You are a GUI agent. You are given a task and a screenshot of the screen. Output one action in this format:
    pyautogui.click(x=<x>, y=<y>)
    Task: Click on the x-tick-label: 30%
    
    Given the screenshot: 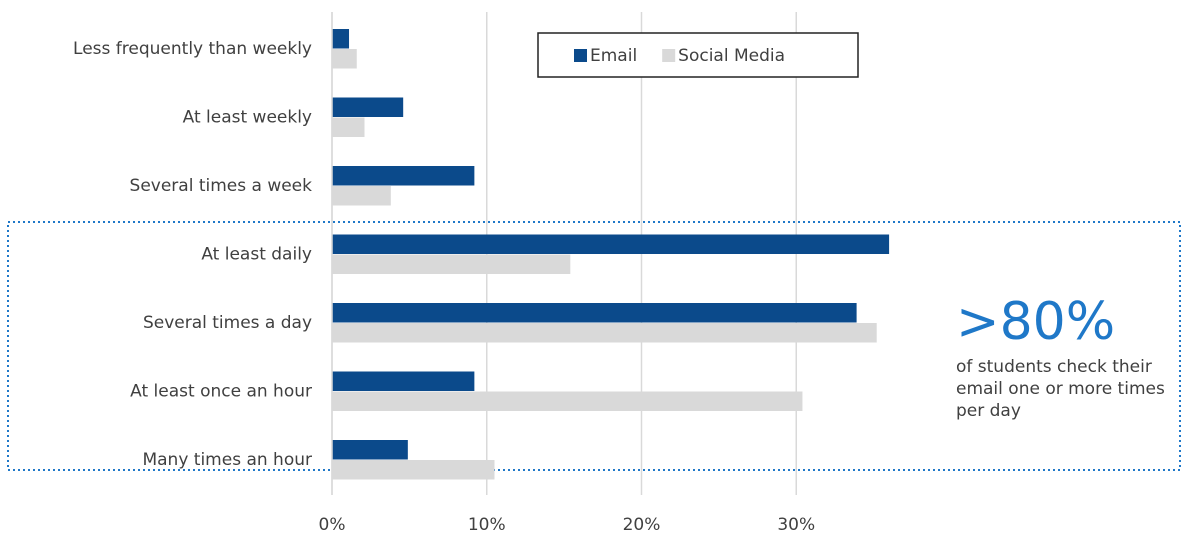 What is the action you would take?
    pyautogui.click(x=796, y=524)
    